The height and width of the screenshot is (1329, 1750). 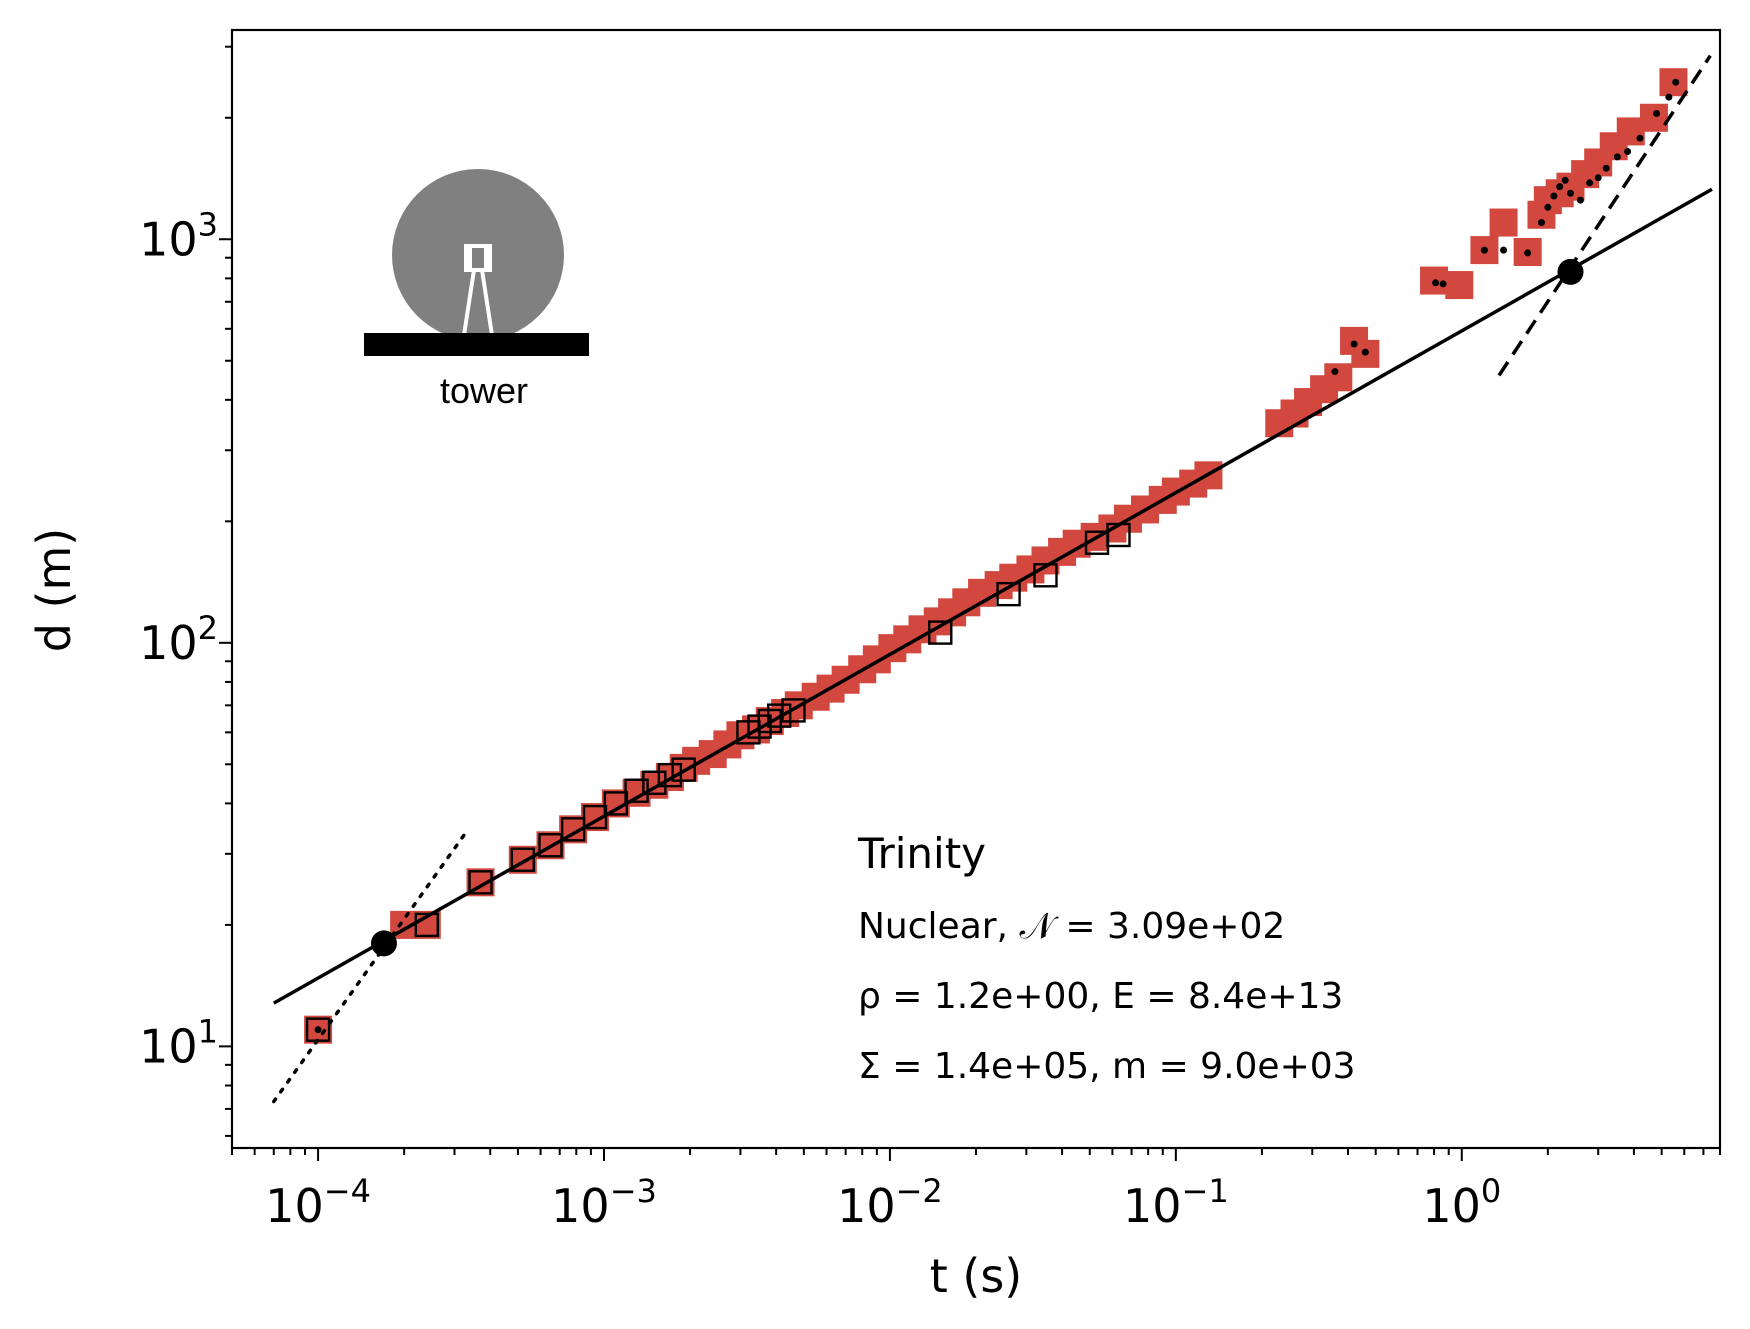 I want to click on annotation-title: Trinity, so click(x=921, y=853).